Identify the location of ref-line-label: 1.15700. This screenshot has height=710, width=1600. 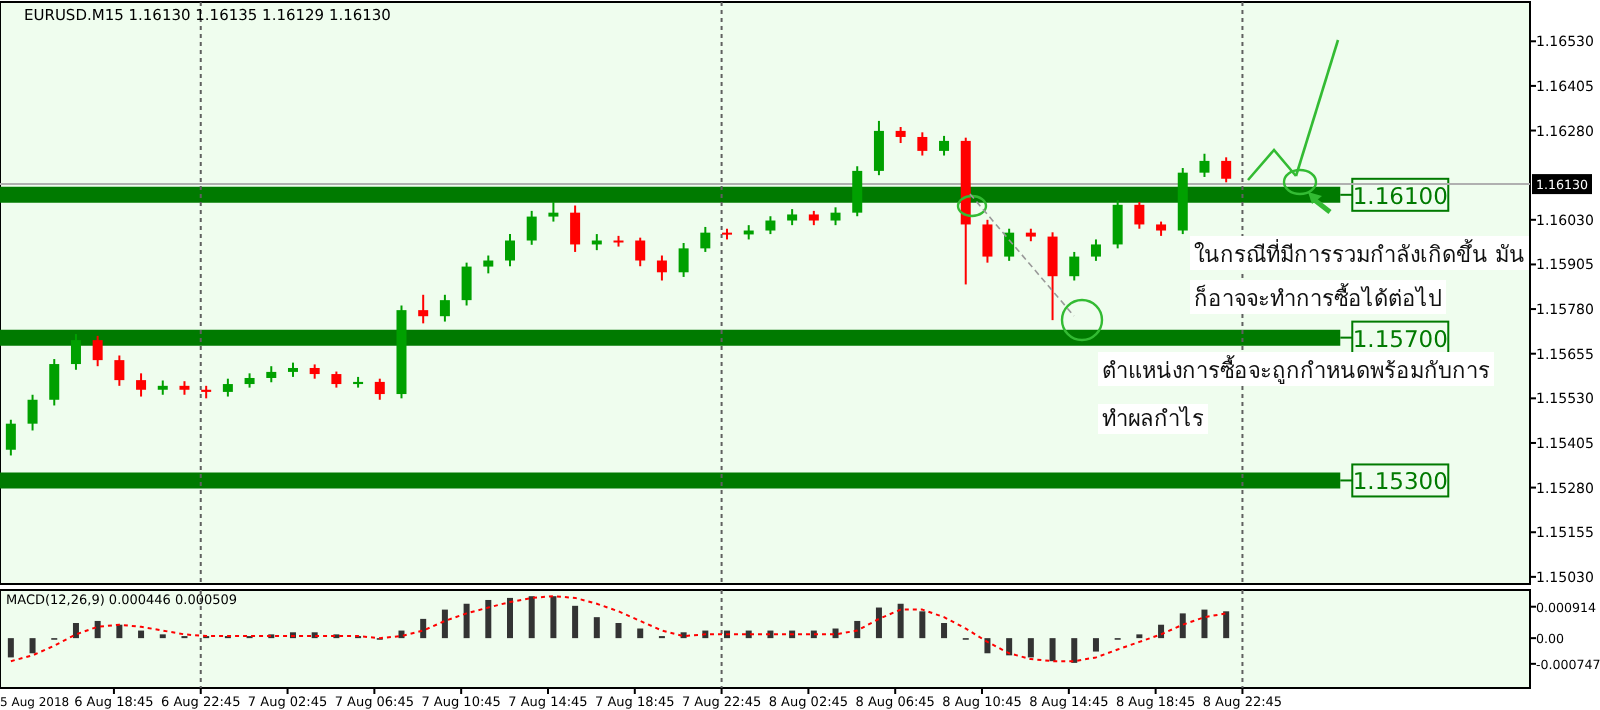
(1400, 338).